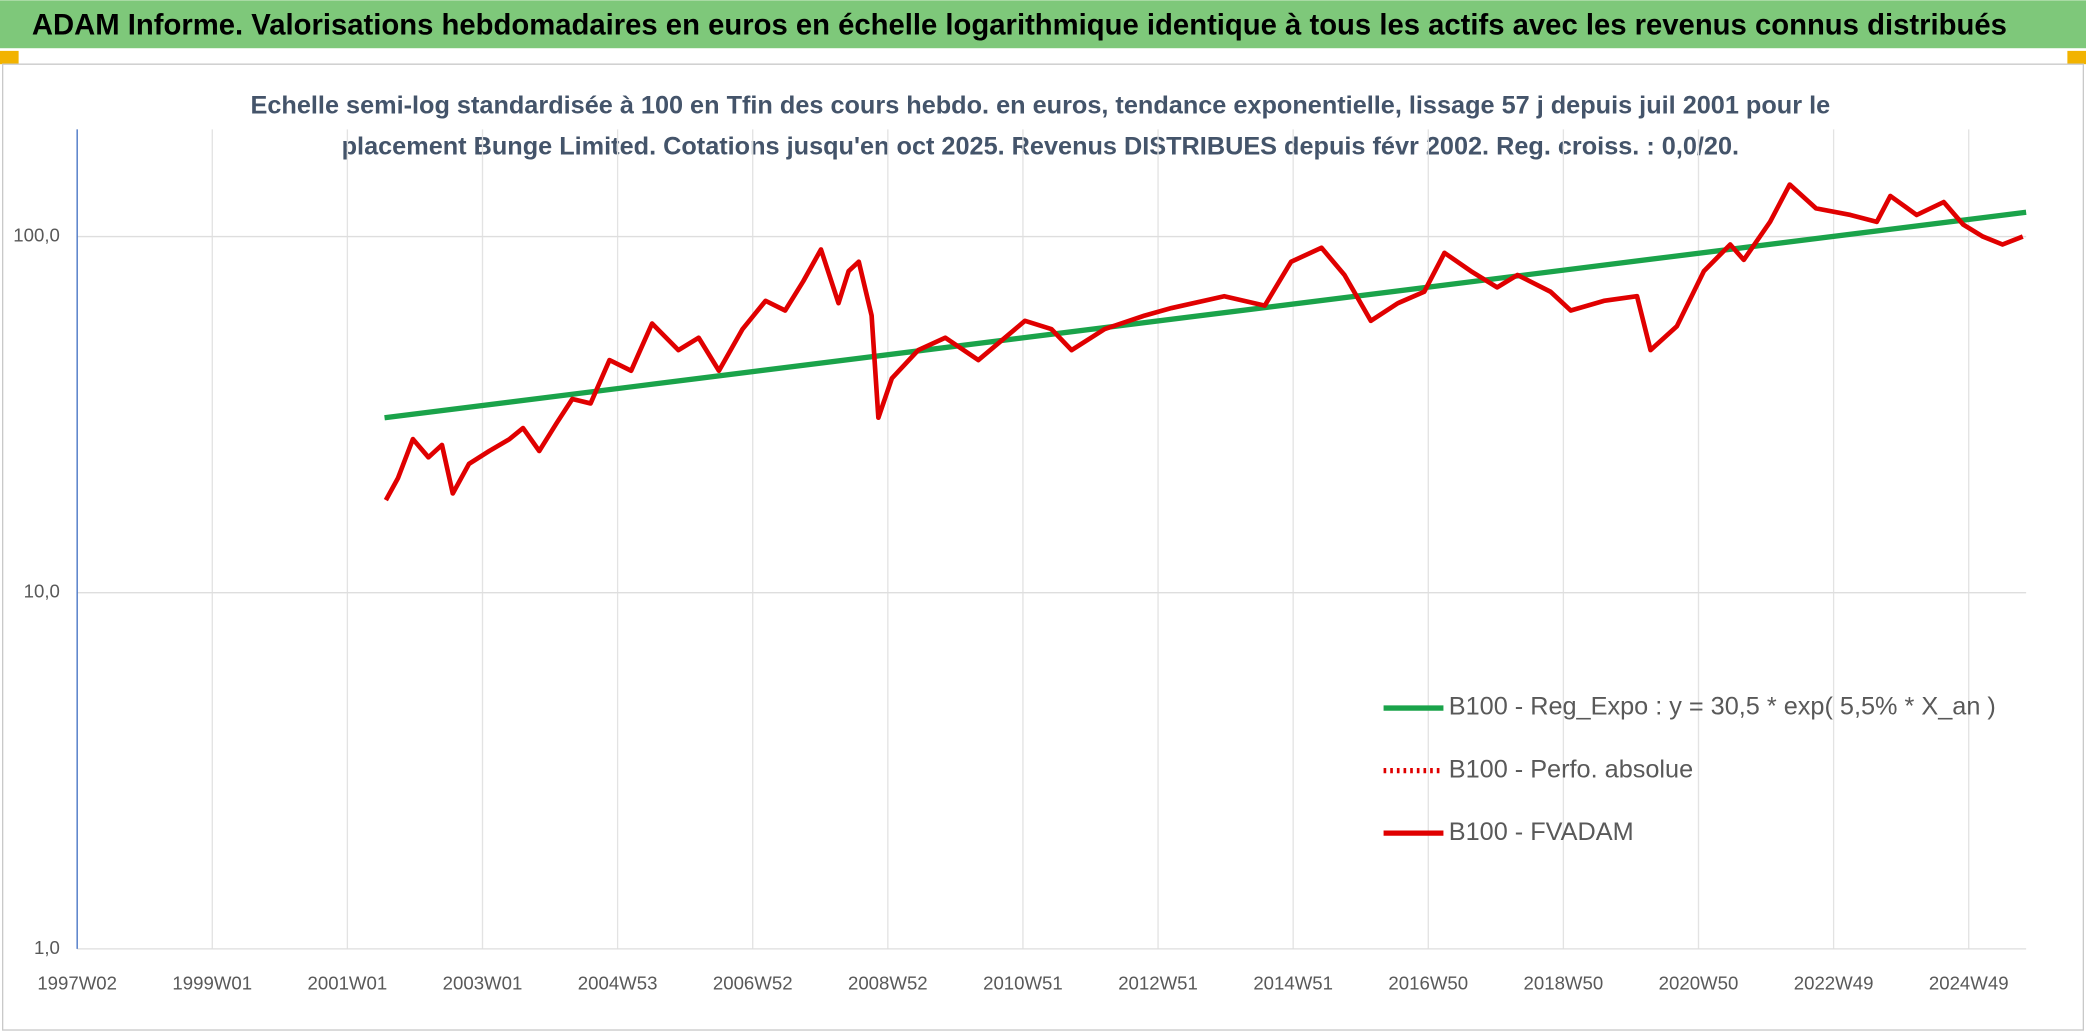  What do you see at coordinates (212, 983) in the screenshot?
I see `x-tick-label: 1999W01` at bounding box center [212, 983].